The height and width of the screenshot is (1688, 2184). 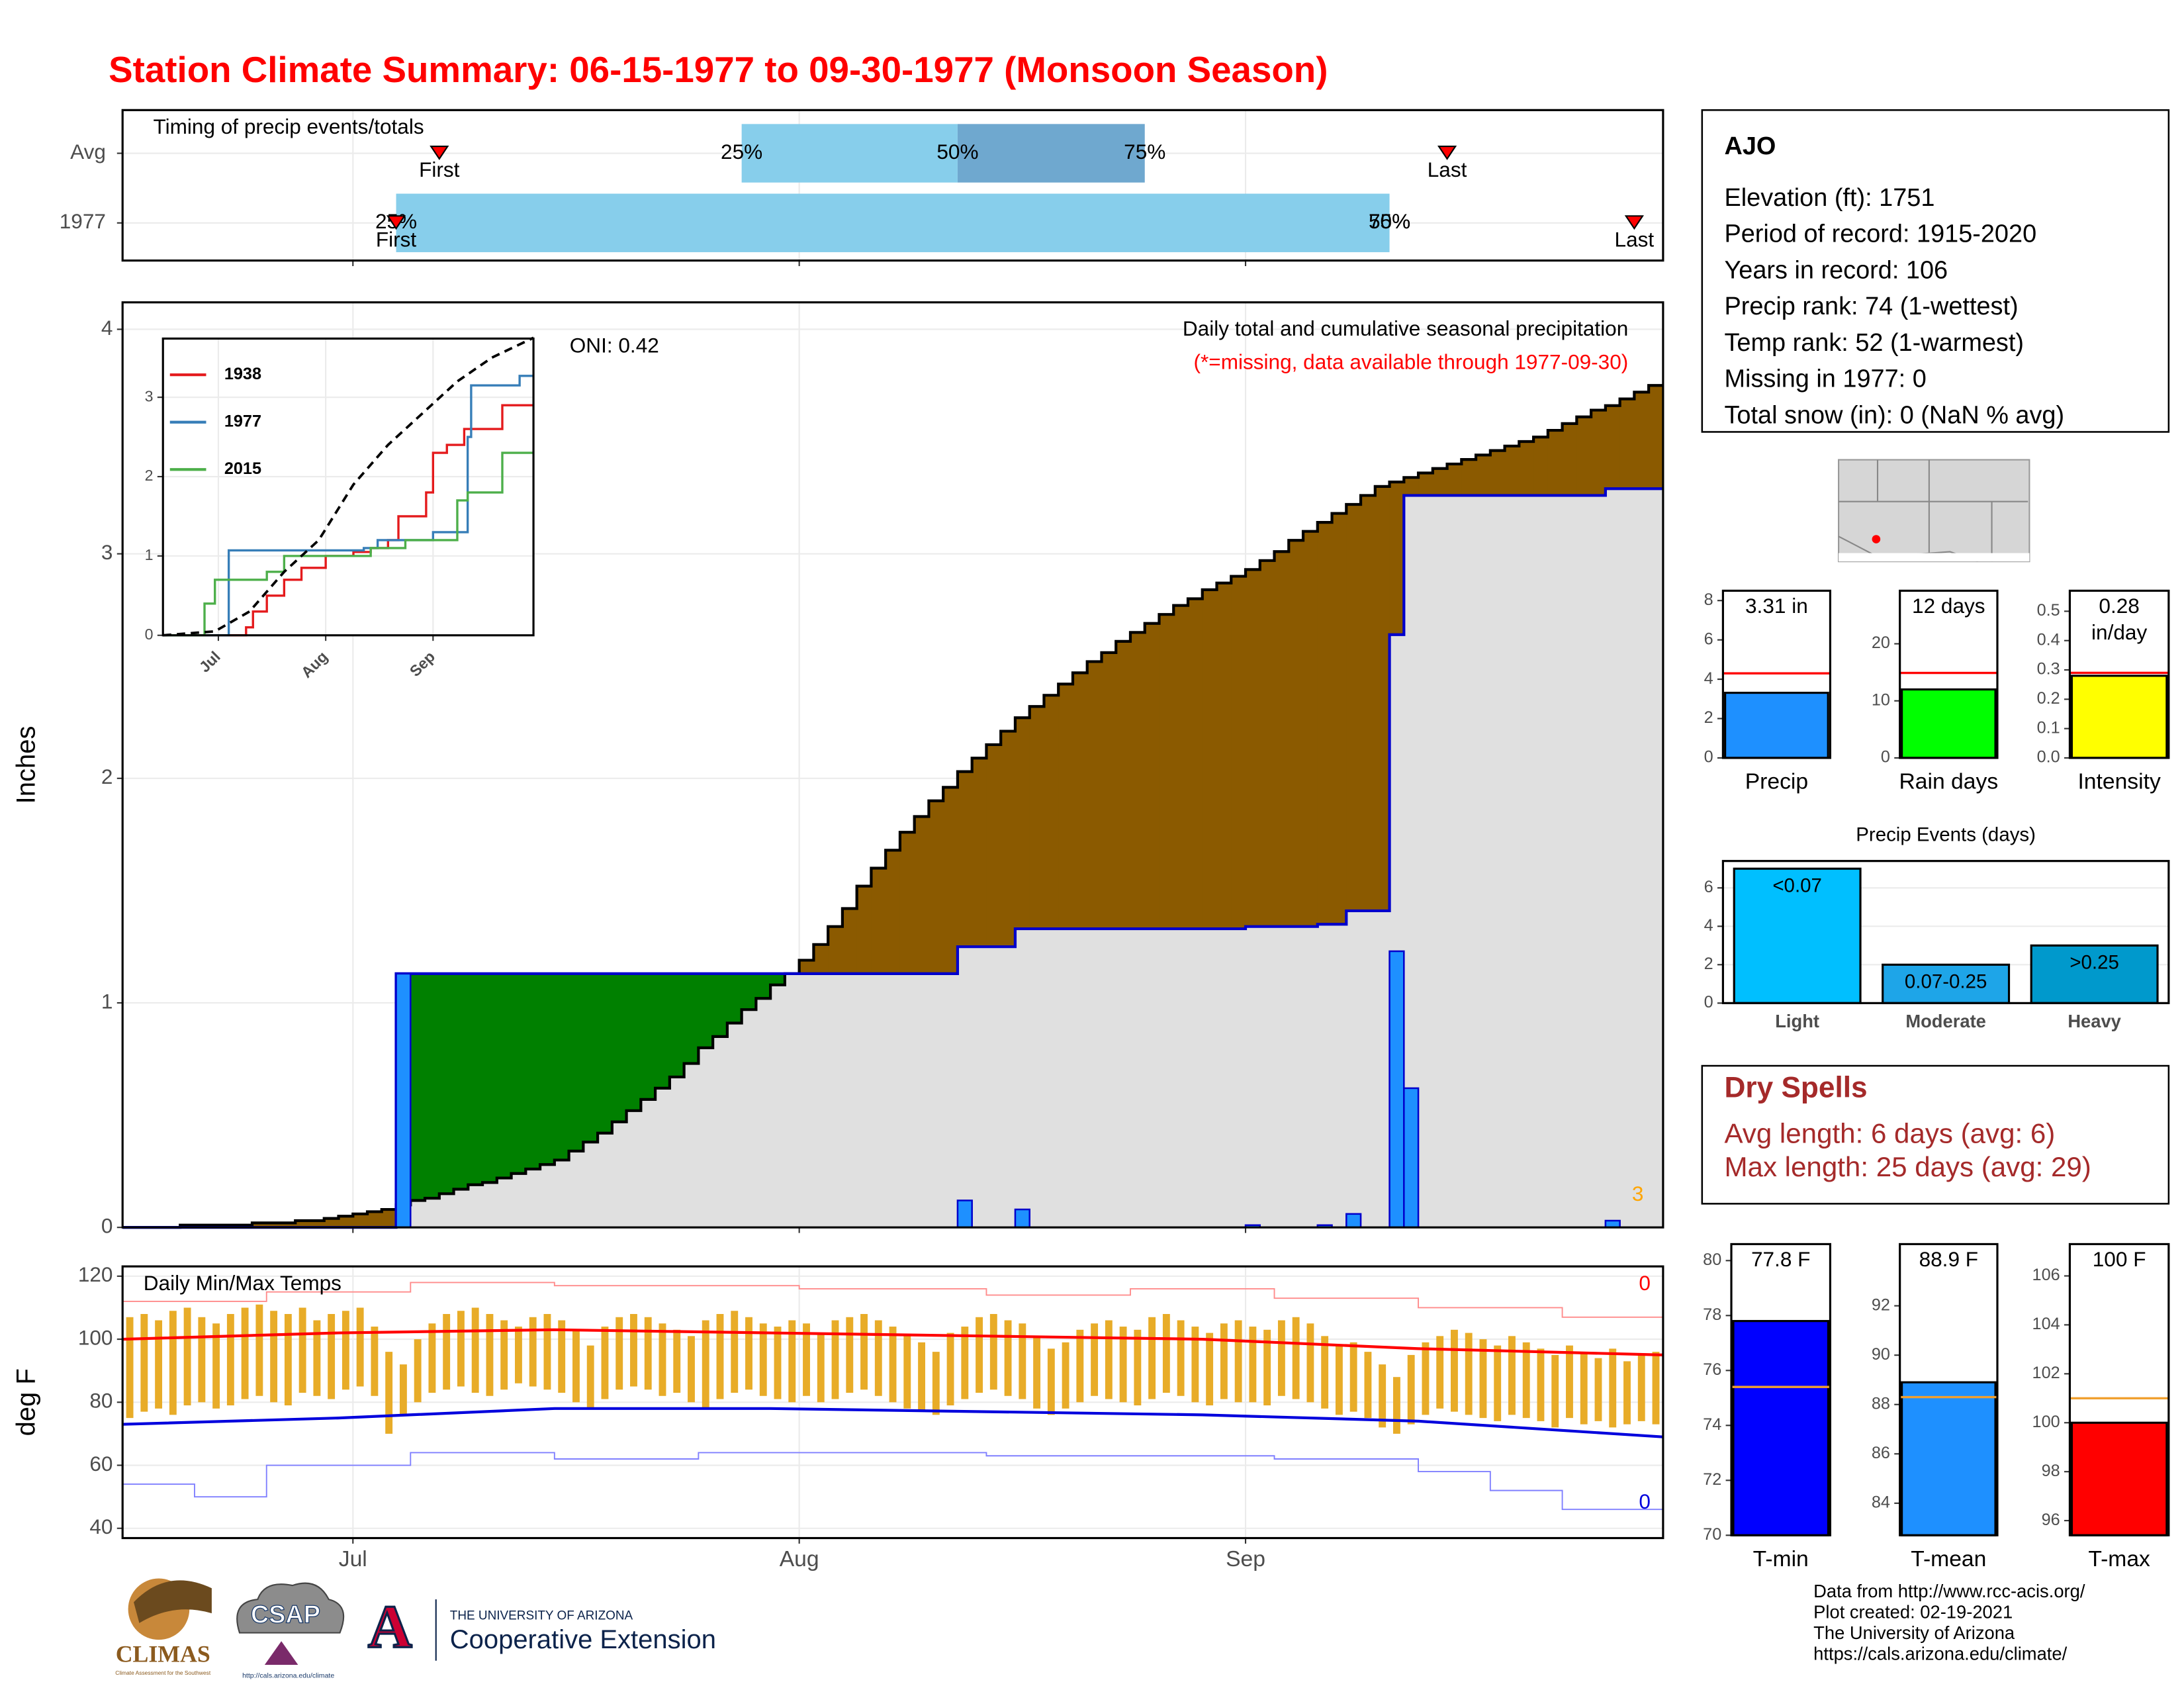 I want to click on event-marker, so click(x=439, y=152).